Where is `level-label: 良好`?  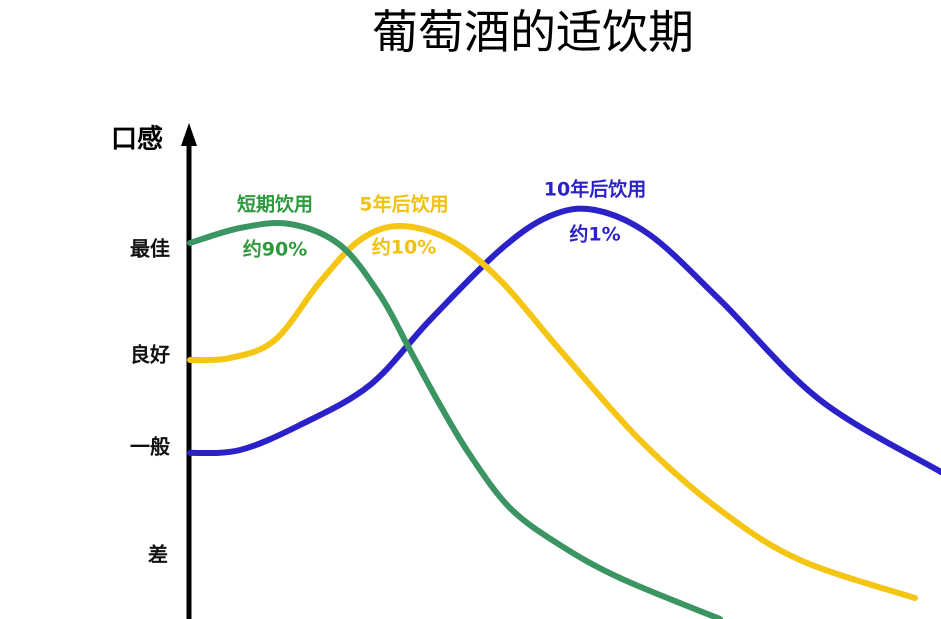
level-label: 良好 is located at coordinates (150, 355).